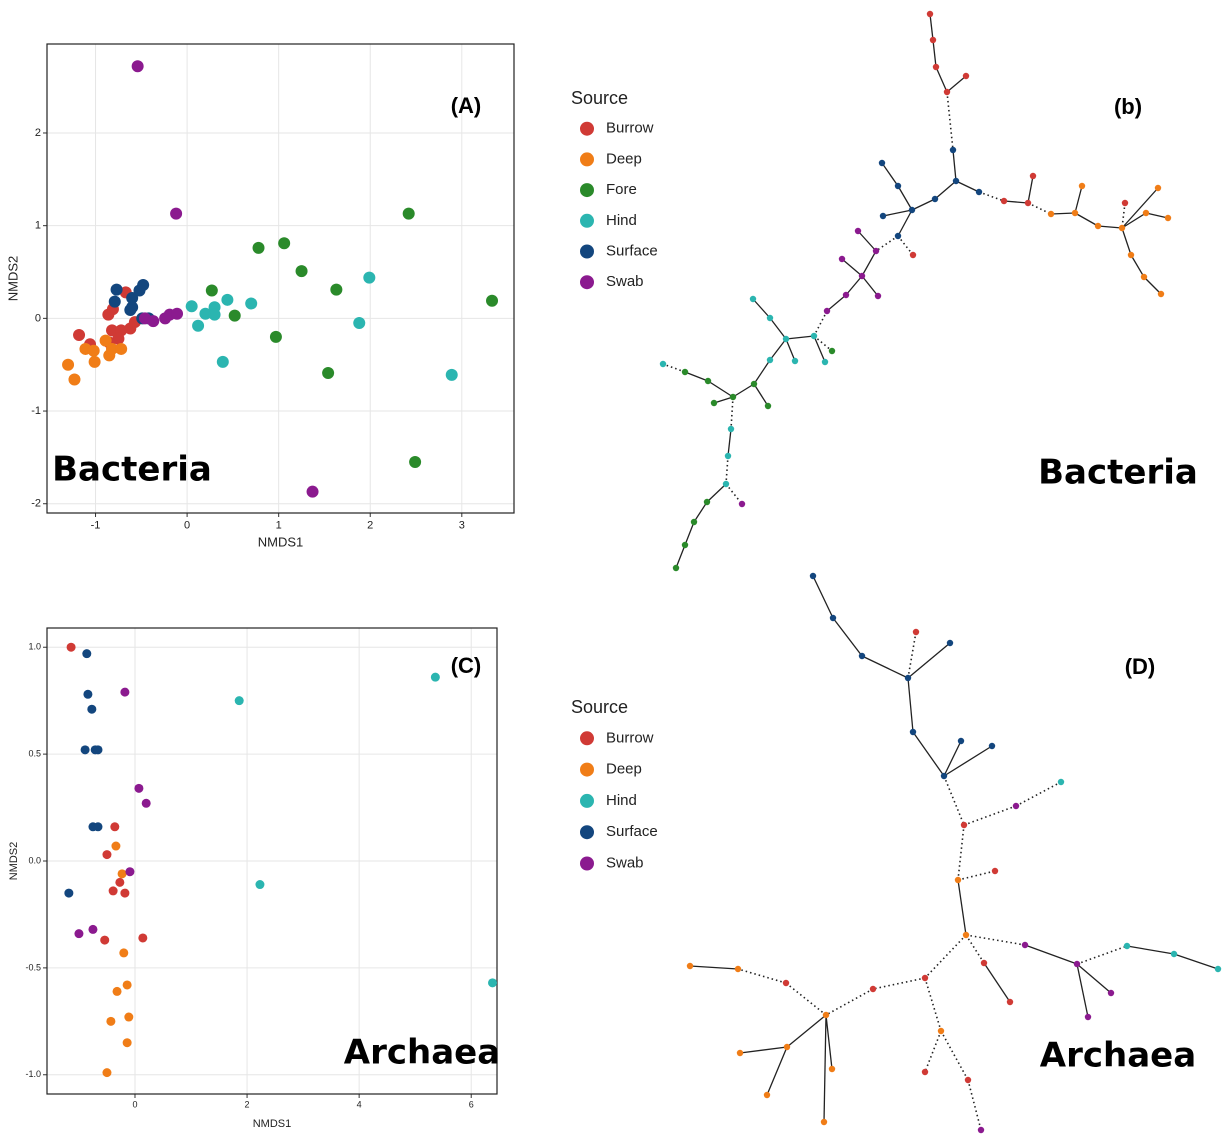 The width and height of the screenshot is (1227, 1134). Describe the element at coordinates (359, 1105) in the screenshot. I see `x-tick-label: 4` at that location.